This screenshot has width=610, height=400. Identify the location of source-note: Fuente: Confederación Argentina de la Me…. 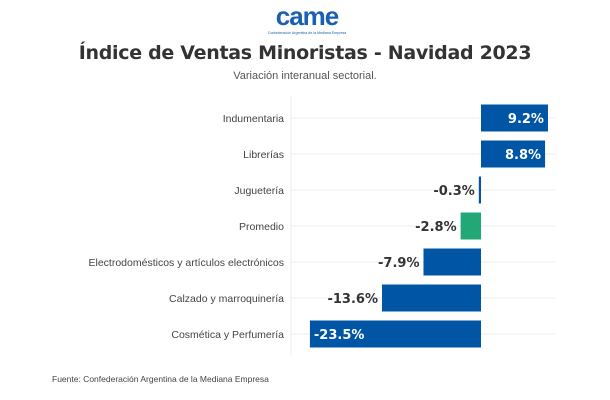
(160, 379).